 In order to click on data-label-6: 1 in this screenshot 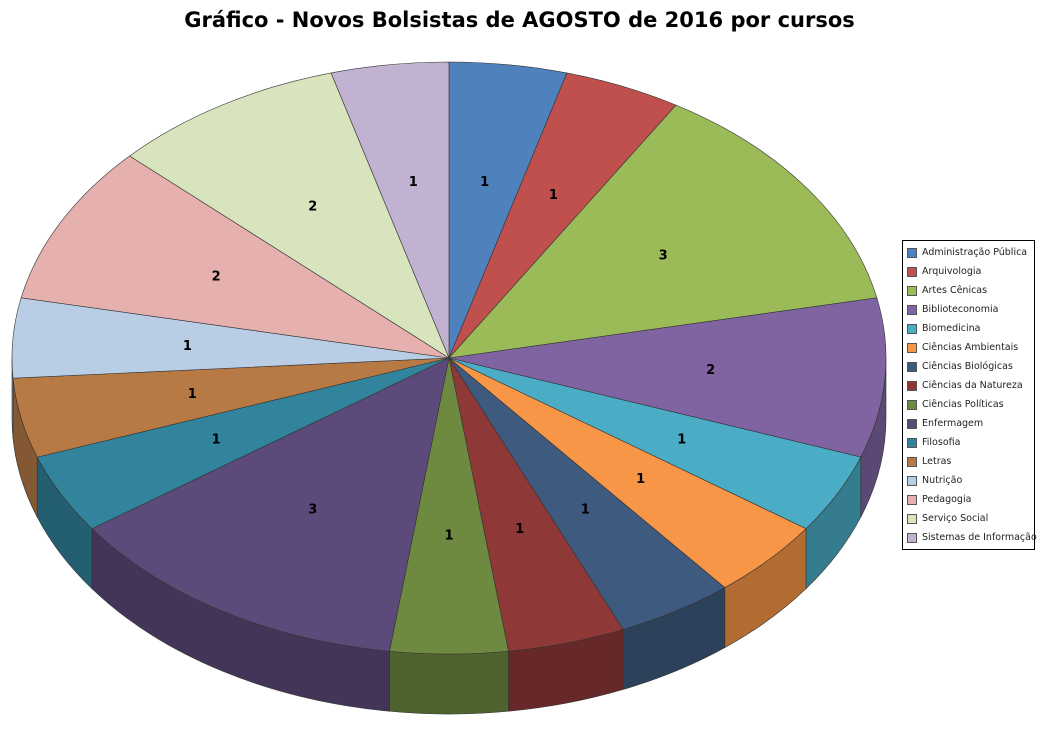, I will do `click(585, 510)`.